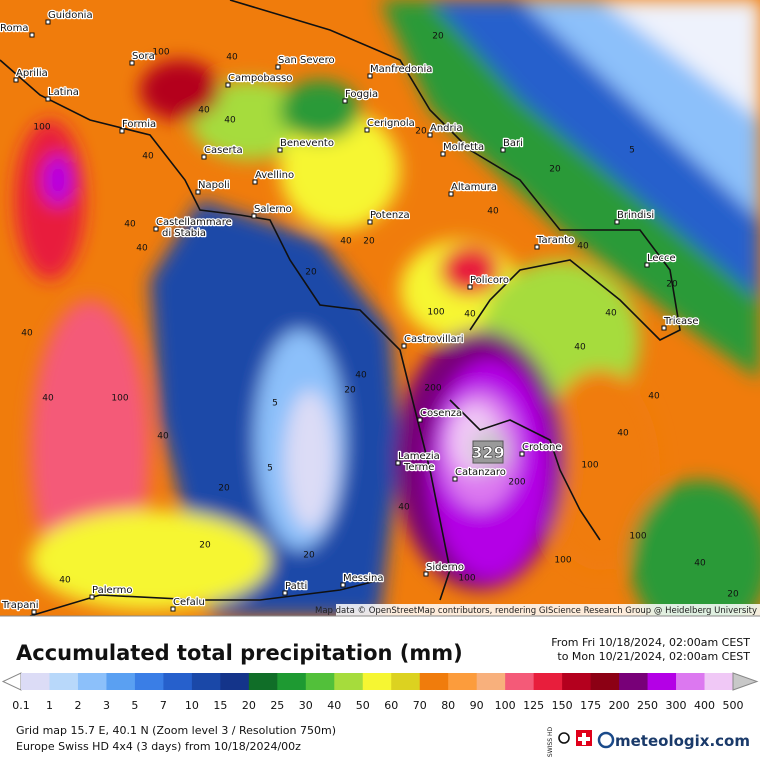  I want to click on scale-label: 20, so click(249, 705).